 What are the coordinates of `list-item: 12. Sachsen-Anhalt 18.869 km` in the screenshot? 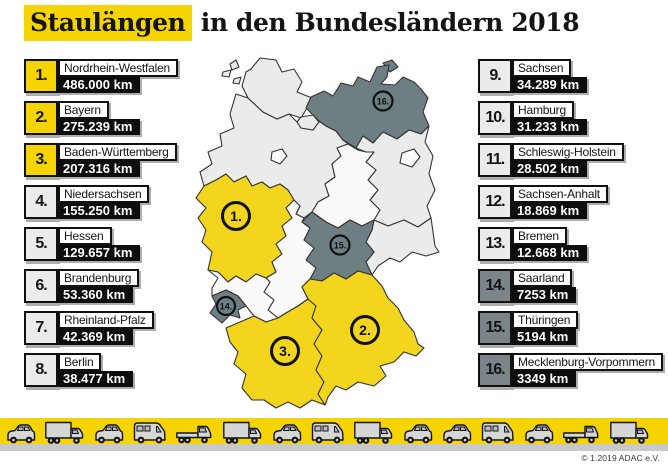 It's located at (570, 202).